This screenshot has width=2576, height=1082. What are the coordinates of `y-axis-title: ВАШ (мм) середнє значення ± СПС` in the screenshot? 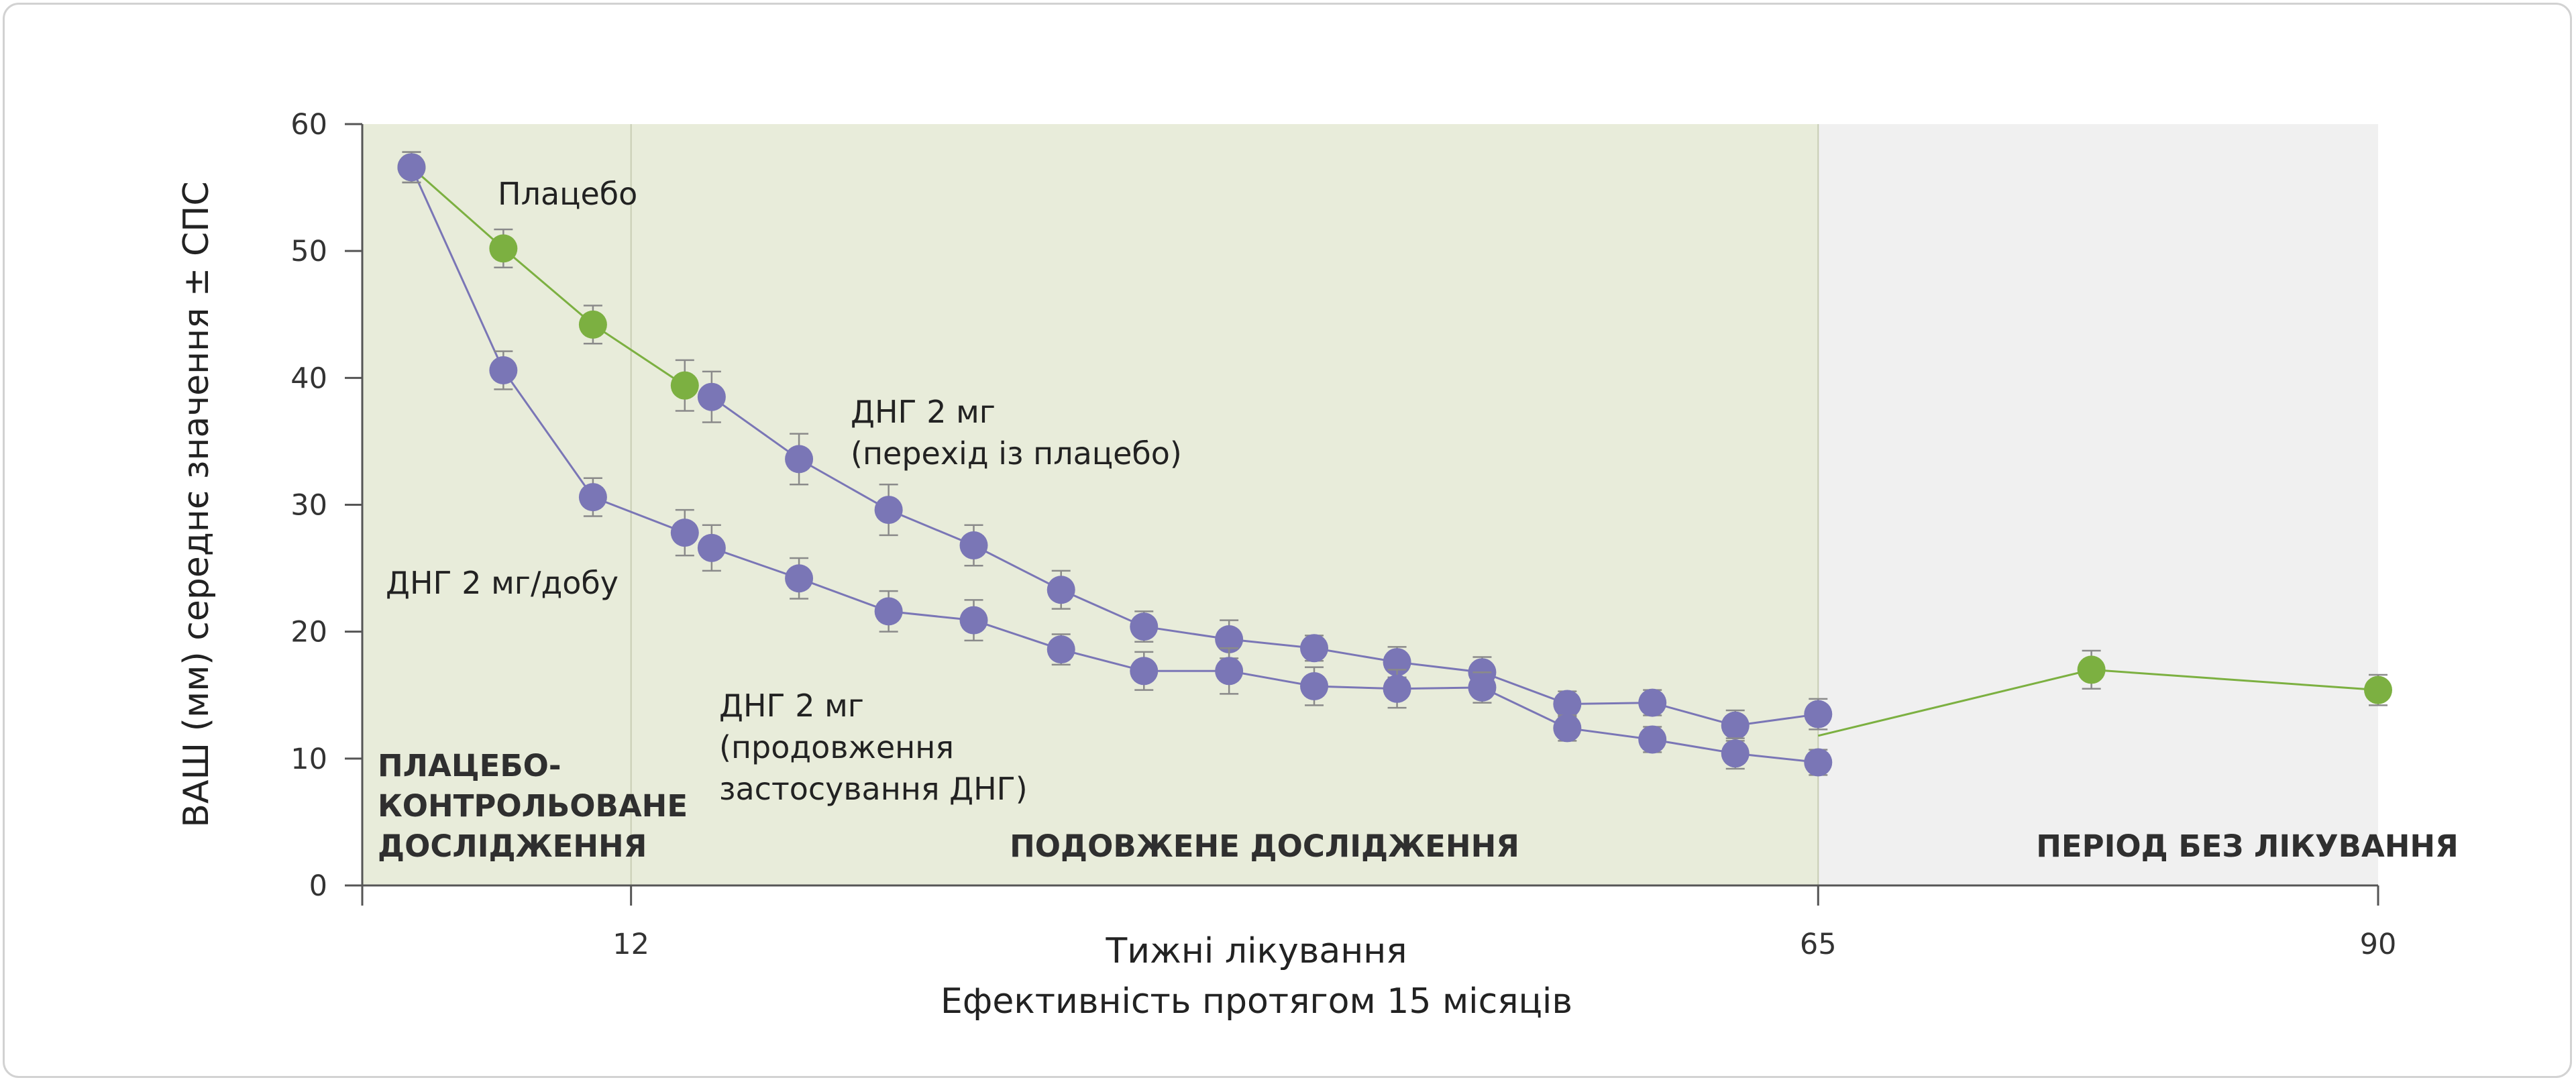 It's located at (196, 504).